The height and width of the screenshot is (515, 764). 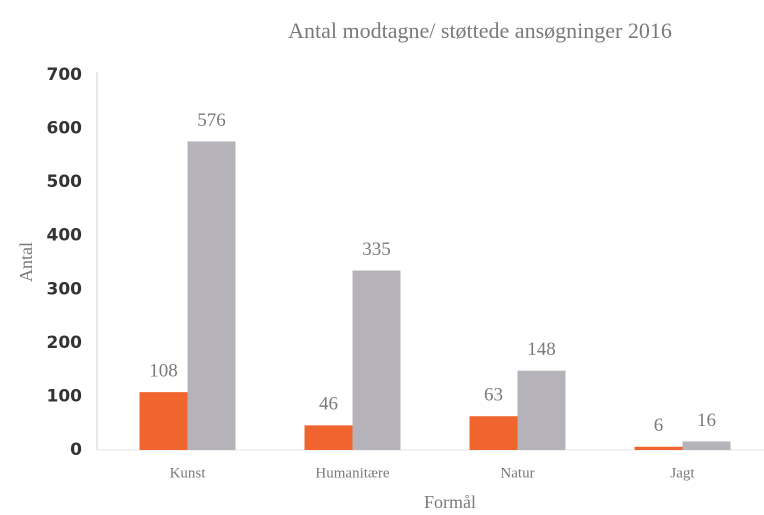 What do you see at coordinates (65, 343) in the screenshot?
I see `y-tick-label: 200` at bounding box center [65, 343].